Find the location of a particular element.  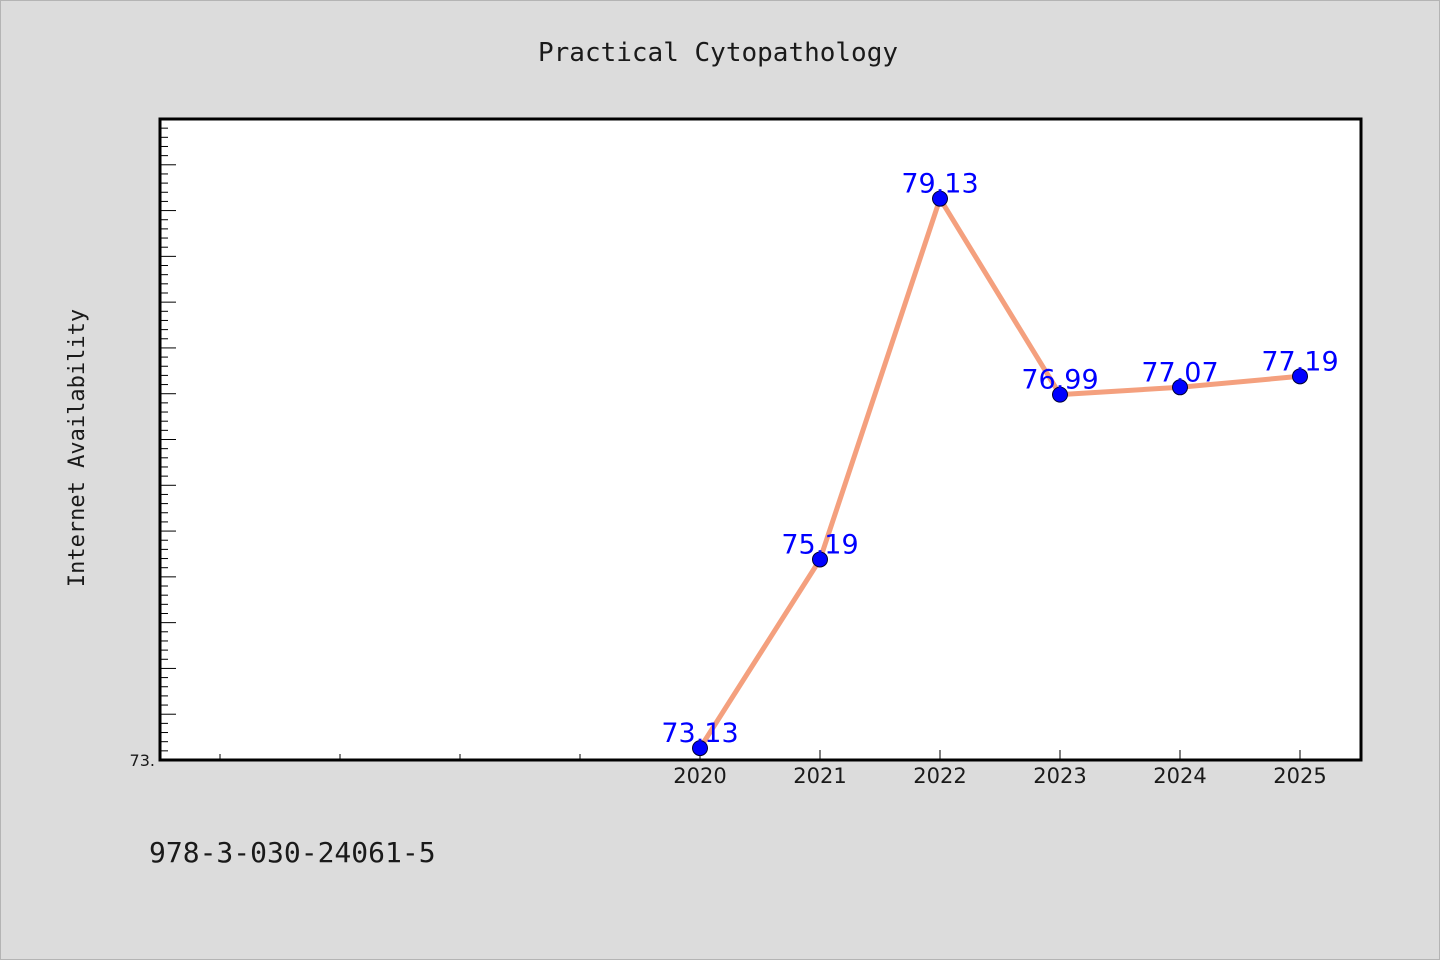

y-axis-tick-labels: 73. is located at coordinates (142, 760).